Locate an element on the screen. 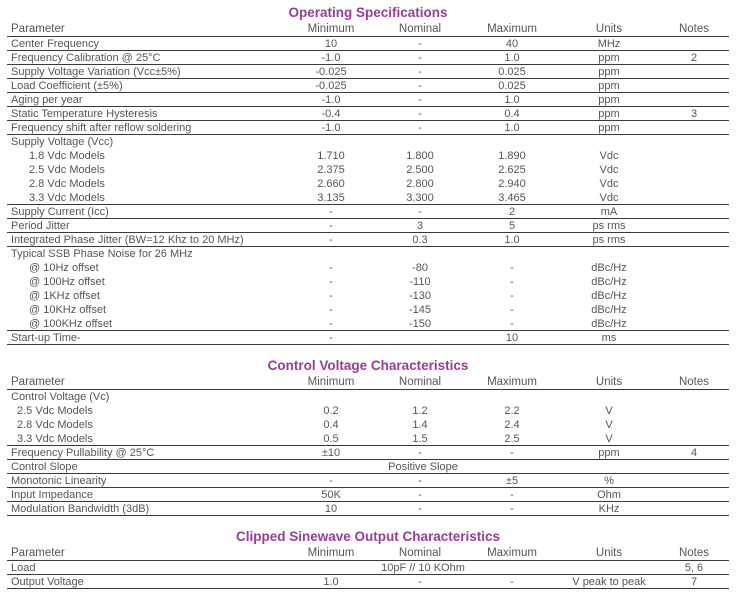  cell-units: V peak to peak is located at coordinates (609, 582).